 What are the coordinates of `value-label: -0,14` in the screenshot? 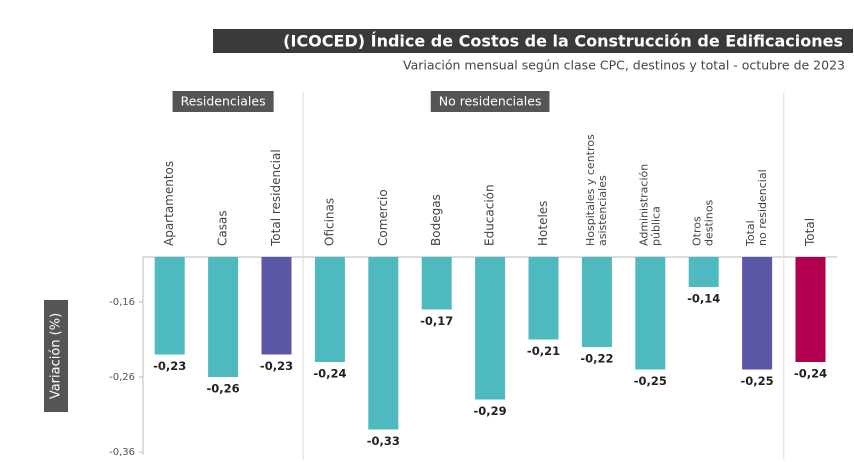 It's located at (703, 299).